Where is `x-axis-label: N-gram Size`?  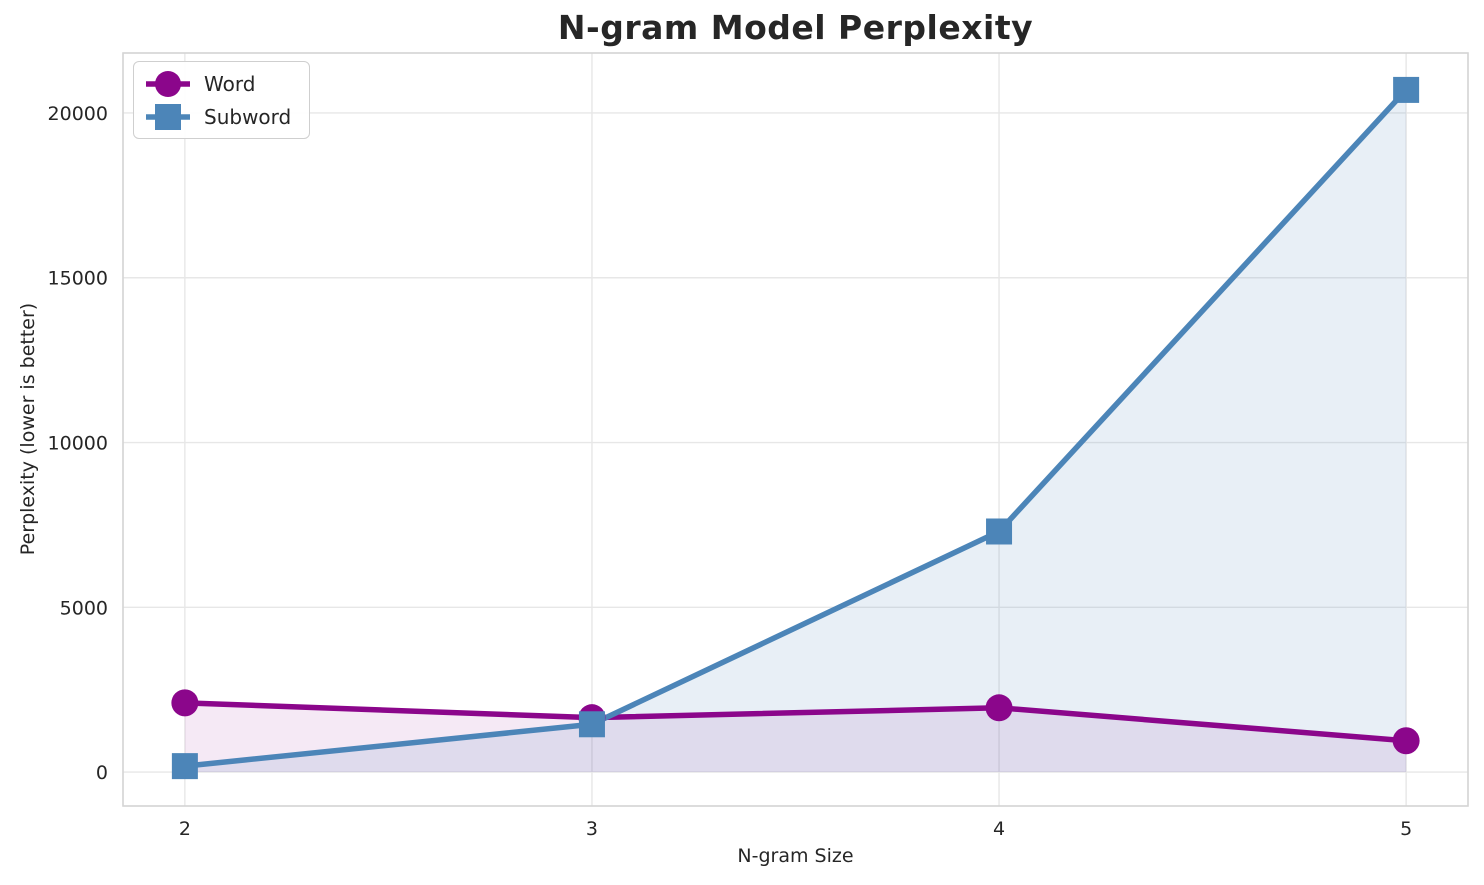 x-axis-label: N-gram Size is located at coordinates (795, 856).